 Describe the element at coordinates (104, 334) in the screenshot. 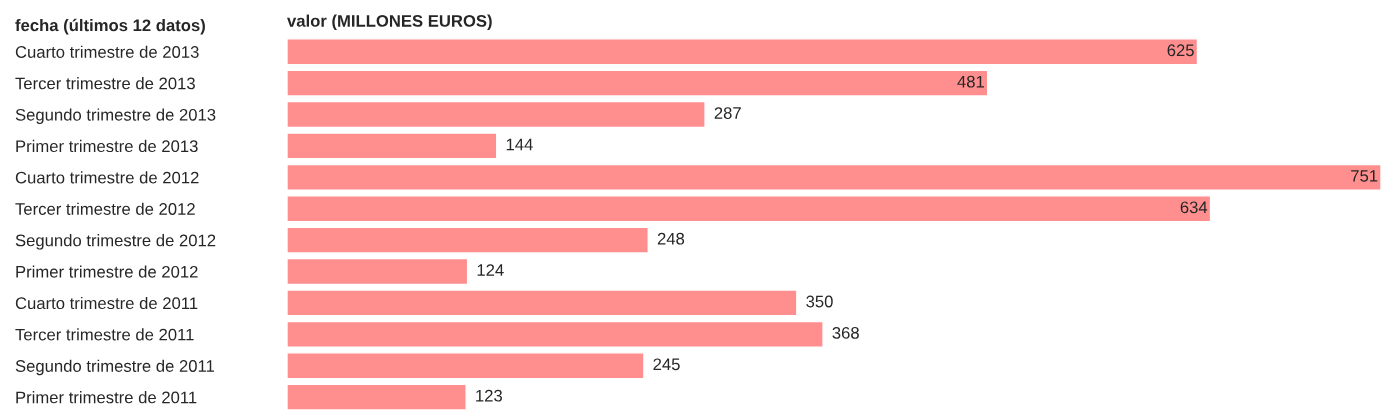

I see `y-tick-label: Tercer trimestre de 2011` at that location.